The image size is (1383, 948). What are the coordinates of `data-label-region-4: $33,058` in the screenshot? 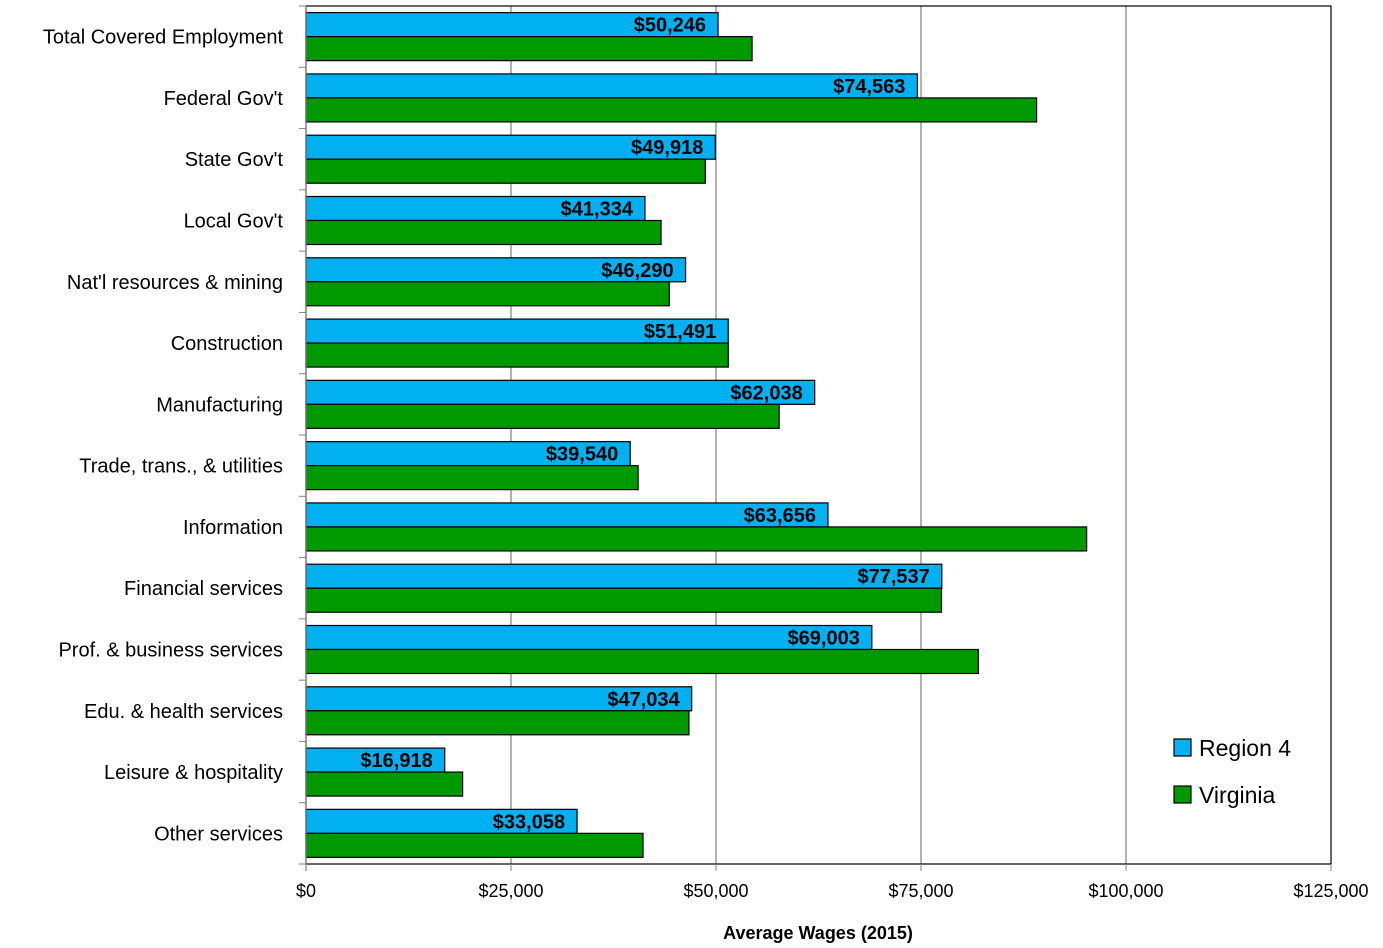 It's located at (529, 822).